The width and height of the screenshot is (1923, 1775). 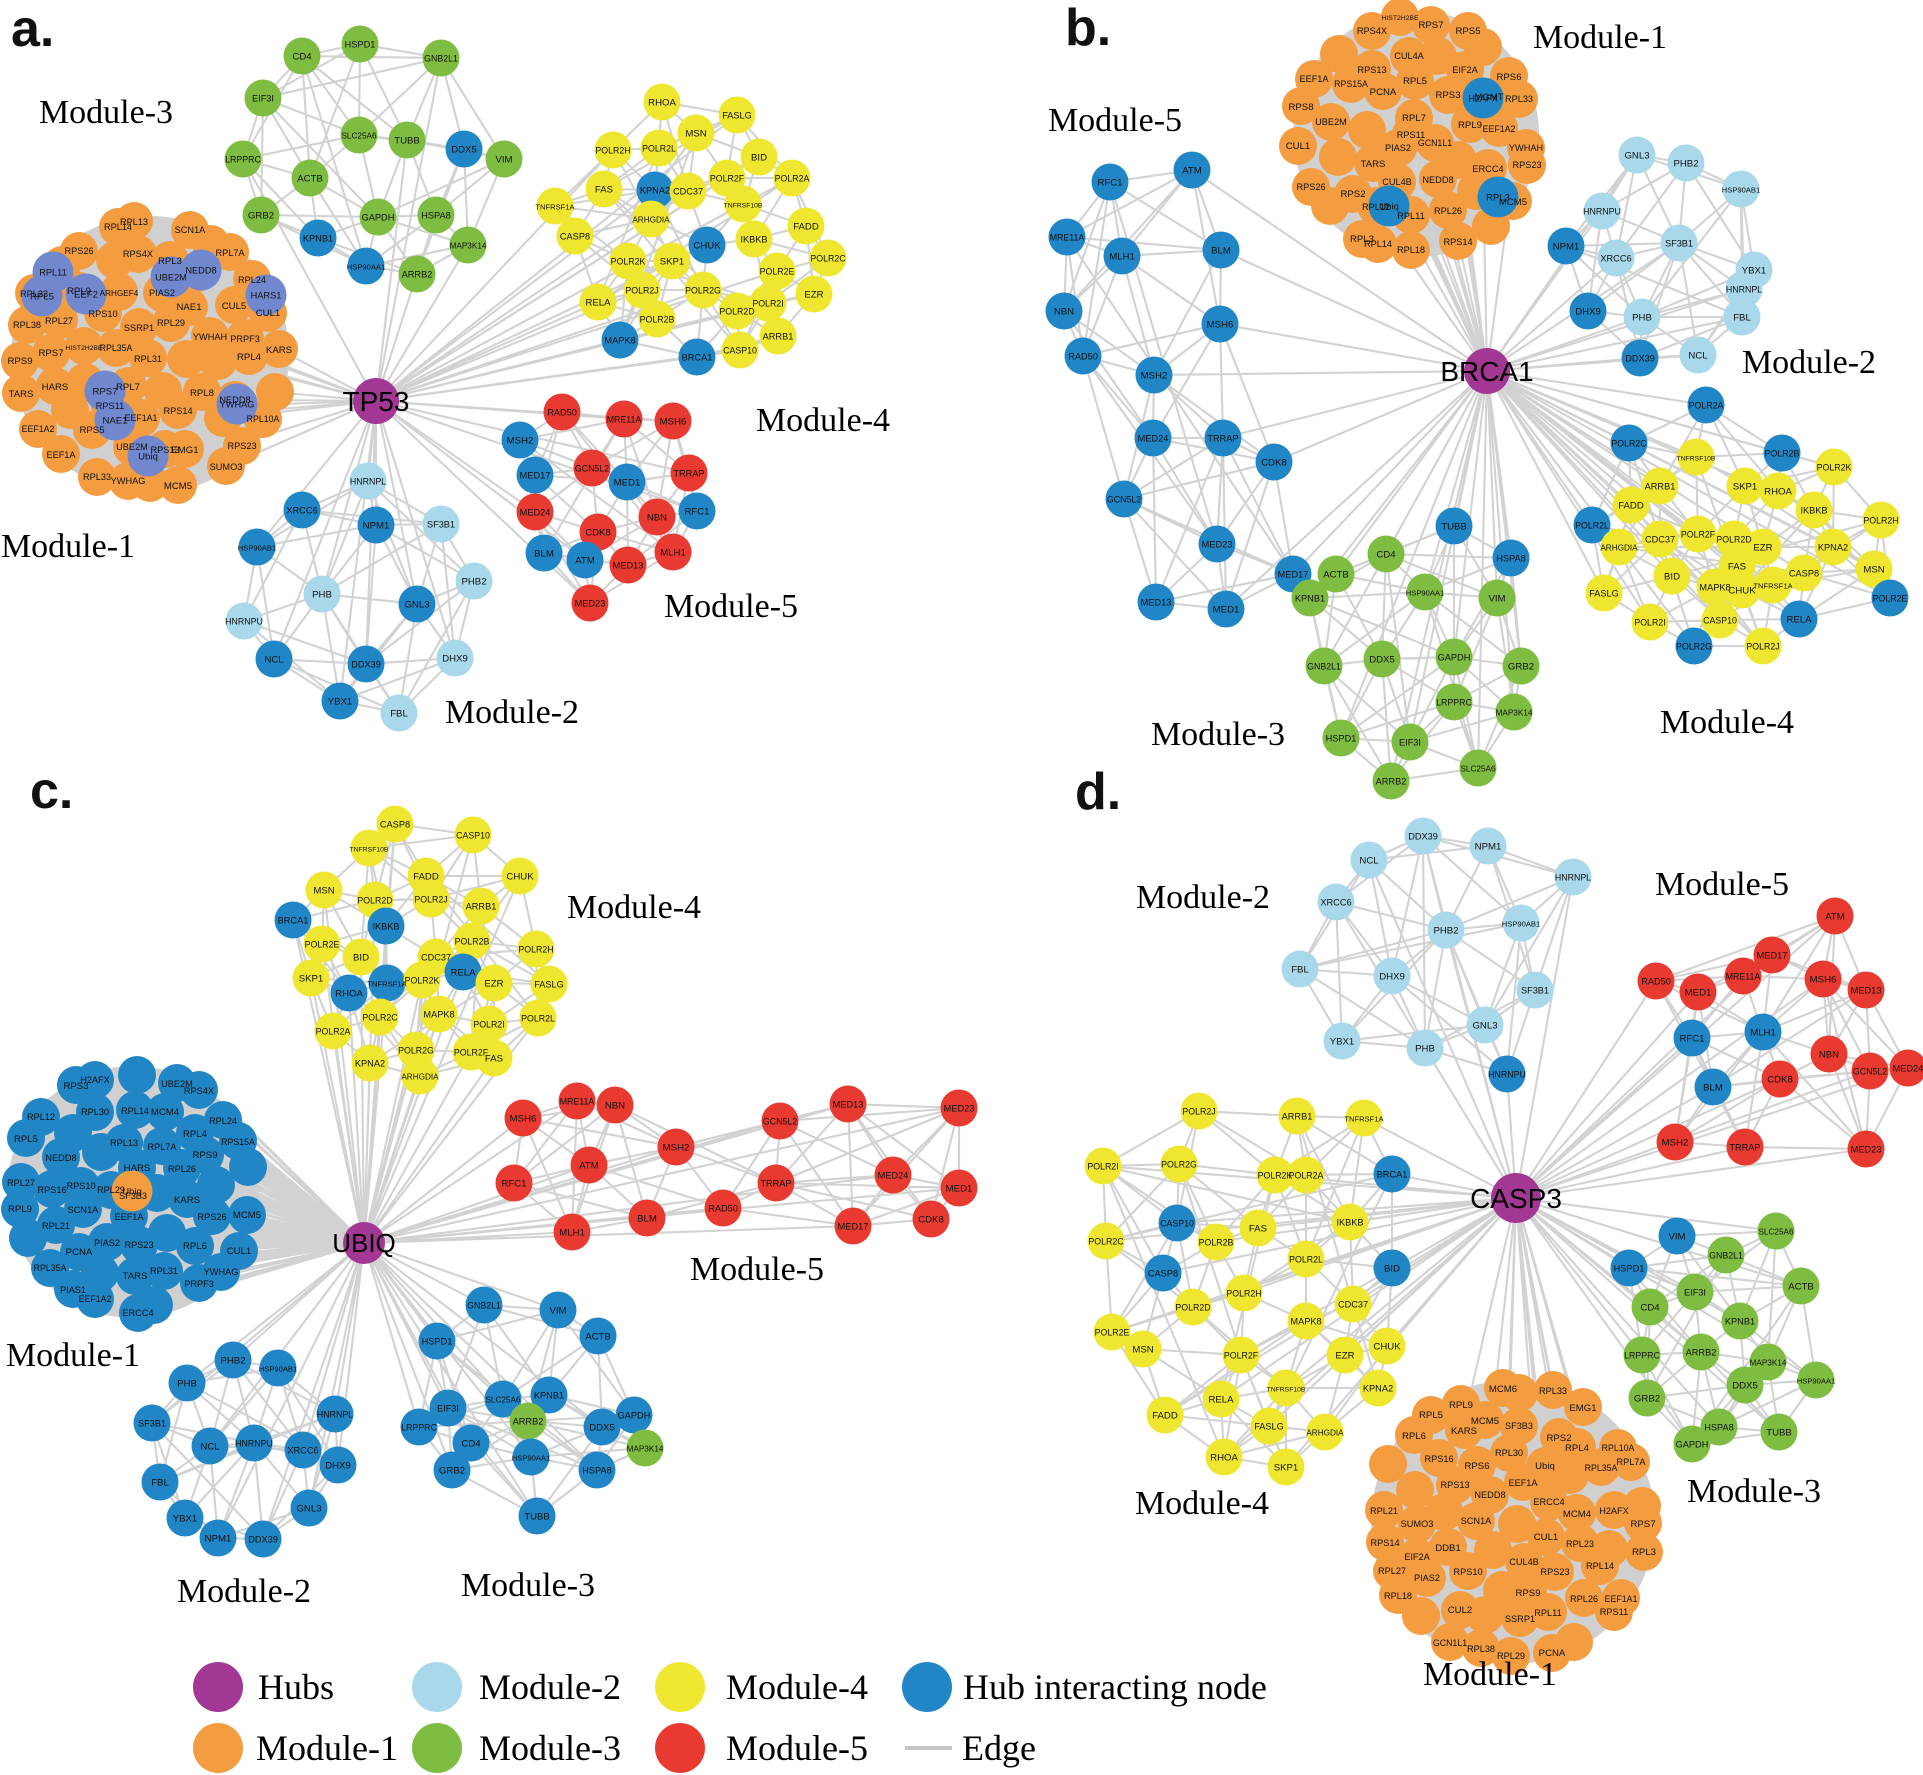 What do you see at coordinates (310, 179) in the screenshot?
I see `svg-text: ACTB` at bounding box center [310, 179].